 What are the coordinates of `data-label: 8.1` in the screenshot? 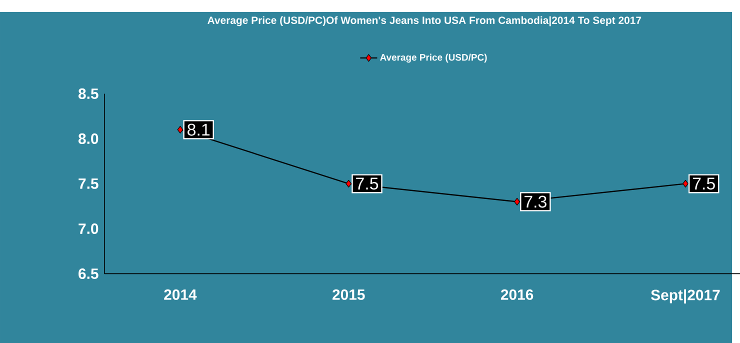 It's located at (199, 130).